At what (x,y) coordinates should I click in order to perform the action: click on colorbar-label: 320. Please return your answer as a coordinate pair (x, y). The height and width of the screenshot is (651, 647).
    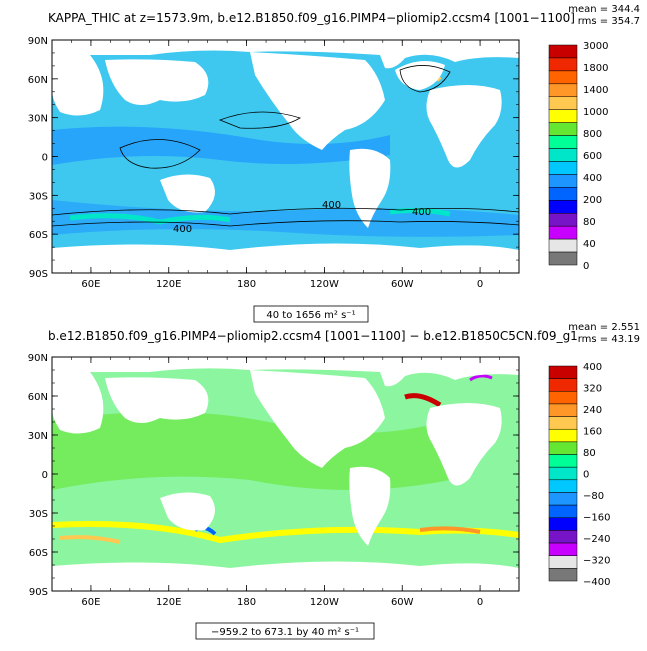
    Looking at the image, I should click on (592, 389).